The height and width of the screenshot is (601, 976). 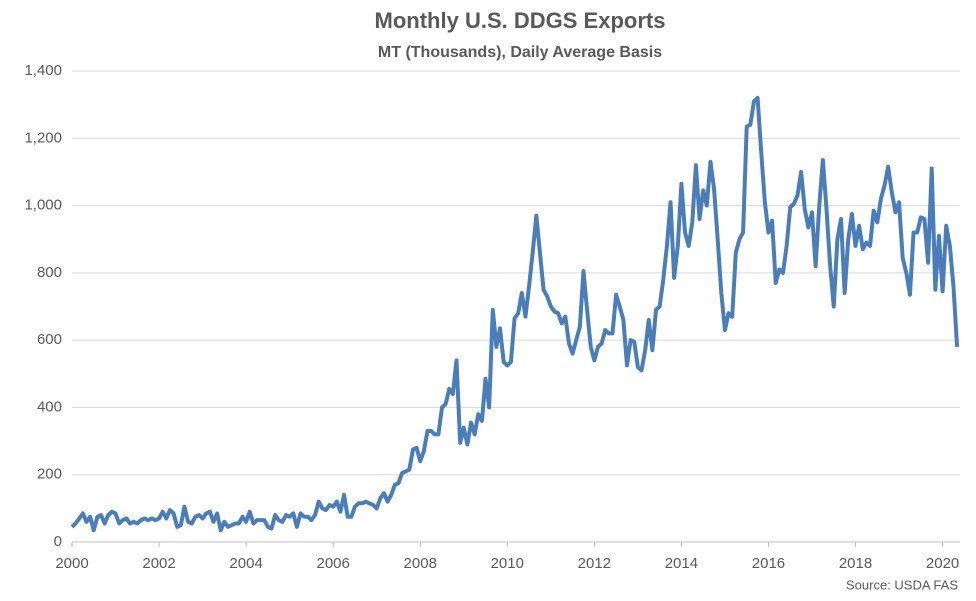 What do you see at coordinates (43, 137) in the screenshot?
I see `y-tick-label: 1,200` at bounding box center [43, 137].